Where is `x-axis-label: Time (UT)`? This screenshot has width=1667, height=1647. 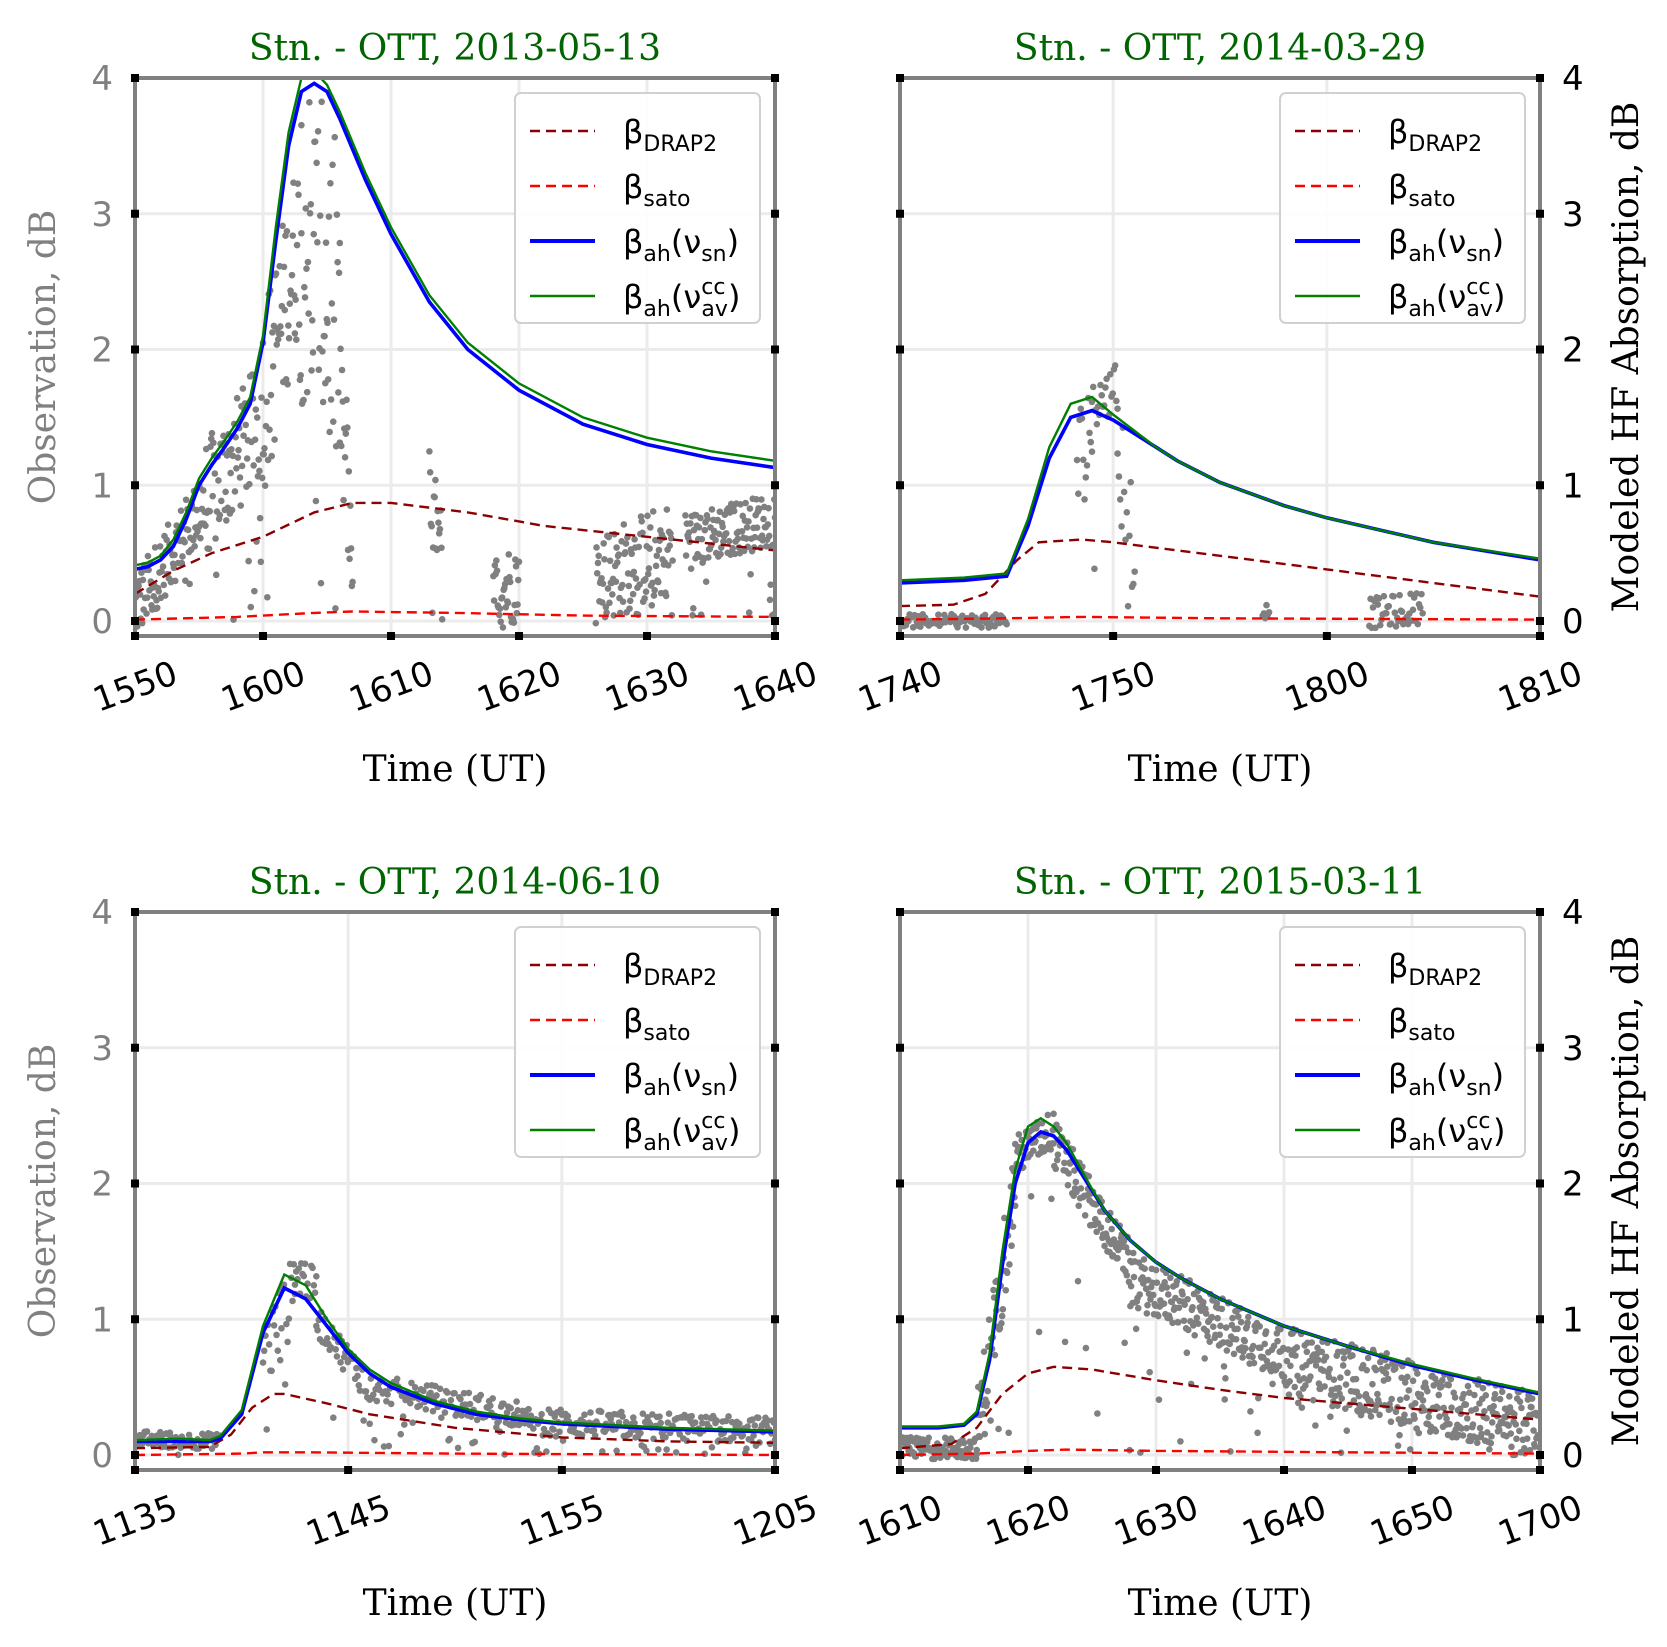 x-axis-label: Time (UT) is located at coordinates (455, 1603).